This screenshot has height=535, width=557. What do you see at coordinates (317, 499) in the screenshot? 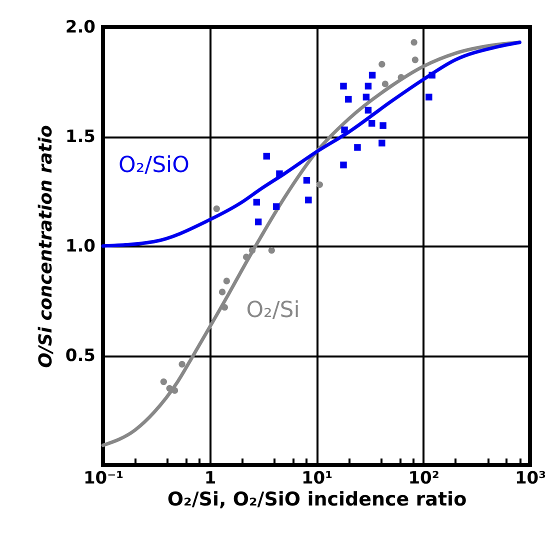
I see `x-axis-title: O₂/Si, O₂/SiO incidence ratio` at bounding box center [317, 499].